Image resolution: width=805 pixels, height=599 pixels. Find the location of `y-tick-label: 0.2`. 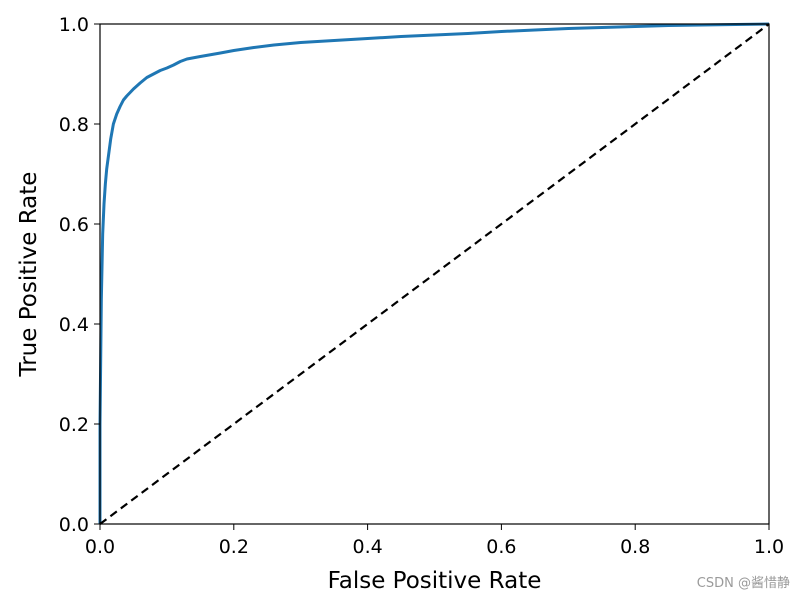

y-tick-label: 0.2 is located at coordinates (74, 425).